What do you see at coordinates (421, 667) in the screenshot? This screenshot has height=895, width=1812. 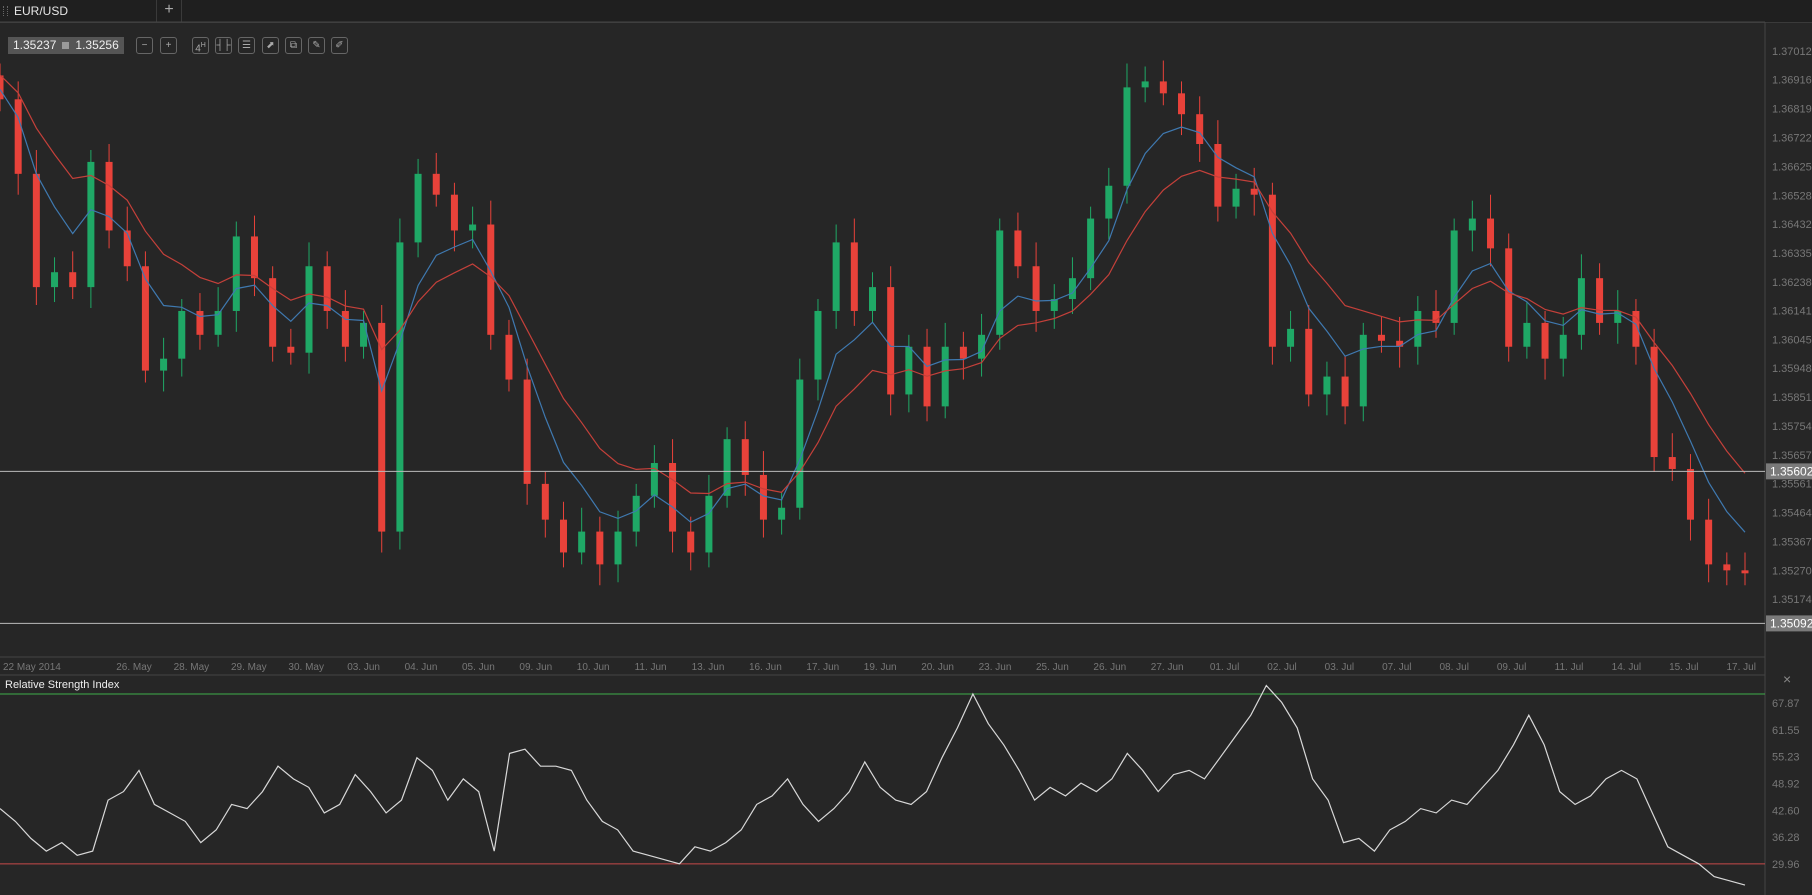 I see `time-tick-label: 04. Jun` at bounding box center [421, 667].